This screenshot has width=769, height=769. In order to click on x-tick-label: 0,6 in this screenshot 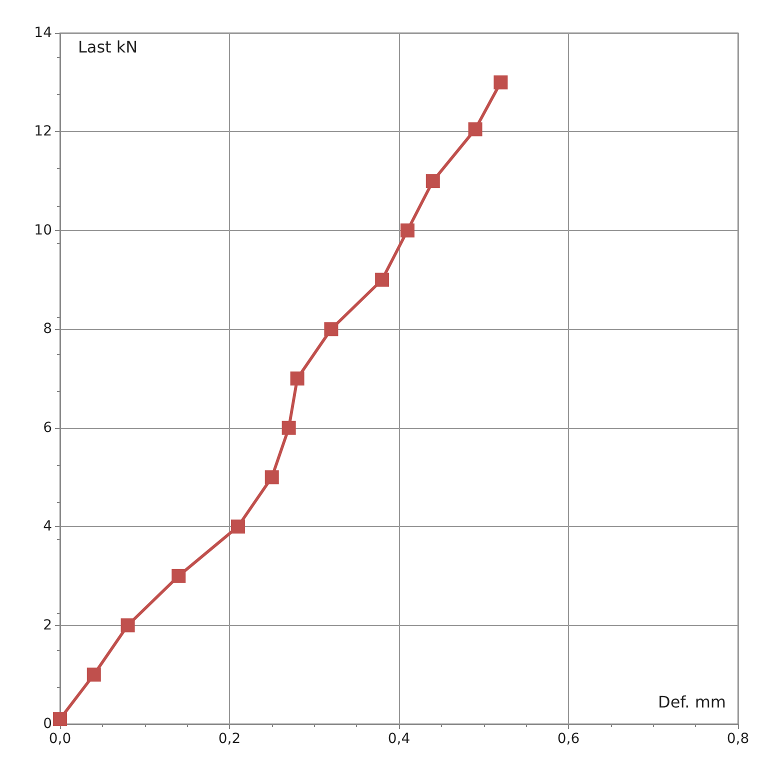, I will do `click(568, 739)`.